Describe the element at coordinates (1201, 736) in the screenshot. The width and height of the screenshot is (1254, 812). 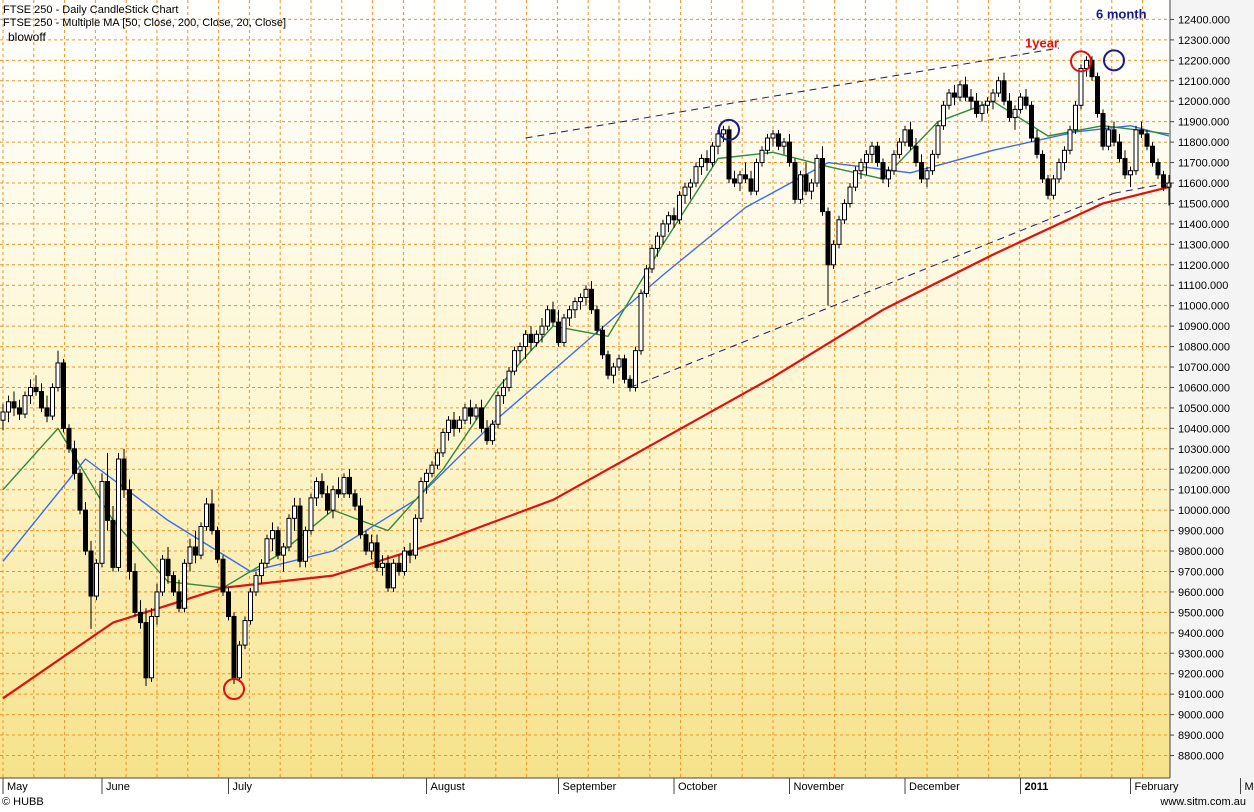
I see `y-tick-label: 8900.000` at that location.